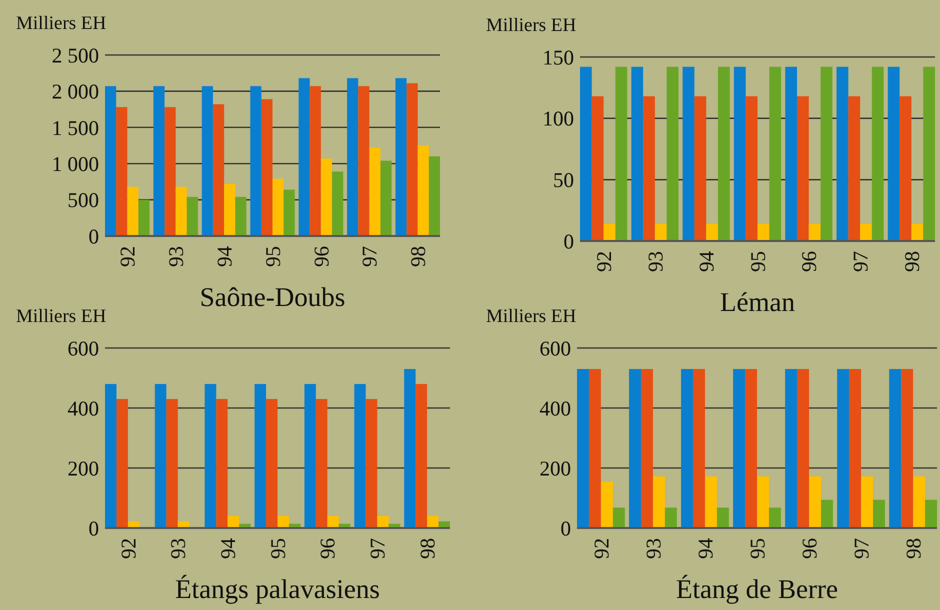  Describe the element at coordinates (273, 297) in the screenshot. I see `text: Saône-Doubs` at that location.